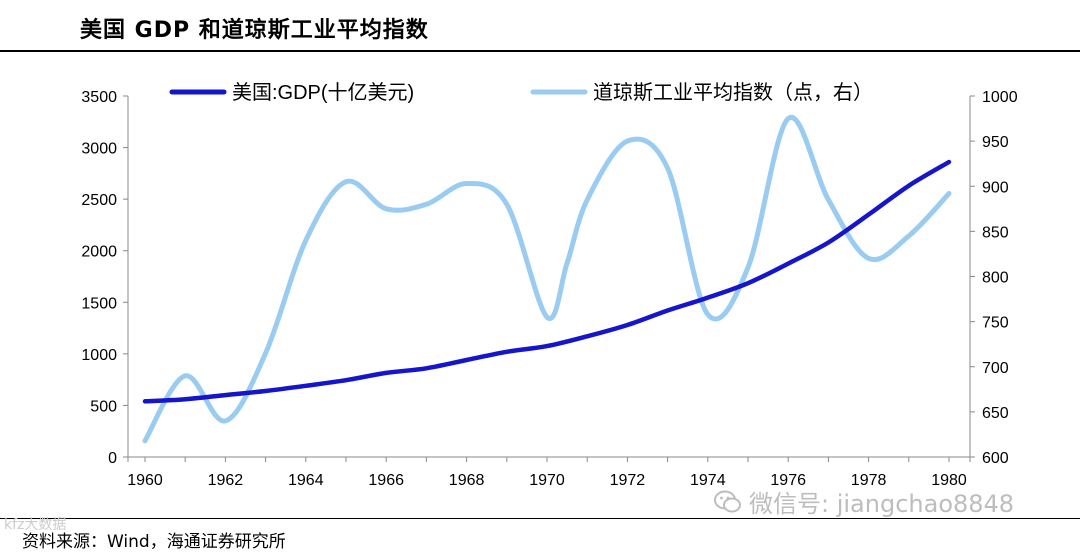  Describe the element at coordinates (788, 480) in the screenshot. I see `x-tick-label: 1976` at that location.